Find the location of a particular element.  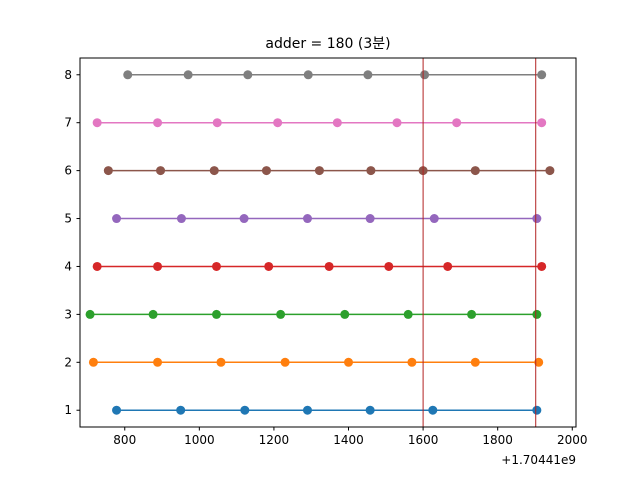

x-offset-label: +1.70441e9 is located at coordinates (538, 460).